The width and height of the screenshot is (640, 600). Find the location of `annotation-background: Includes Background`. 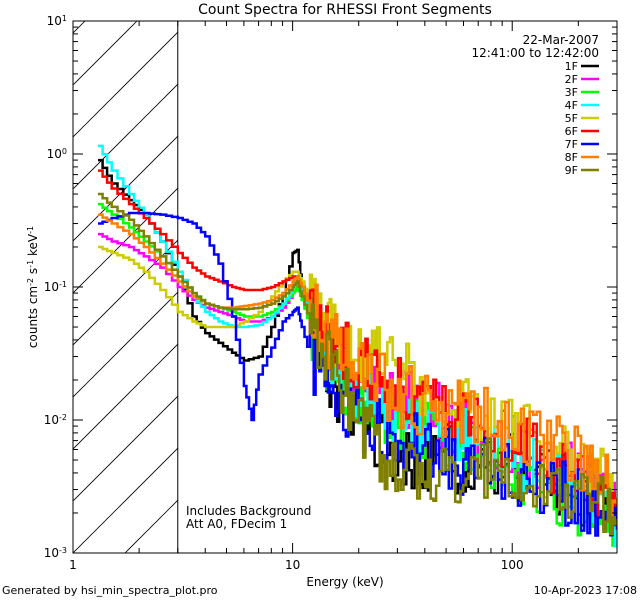

annotation-background: Includes Background is located at coordinates (248, 511).